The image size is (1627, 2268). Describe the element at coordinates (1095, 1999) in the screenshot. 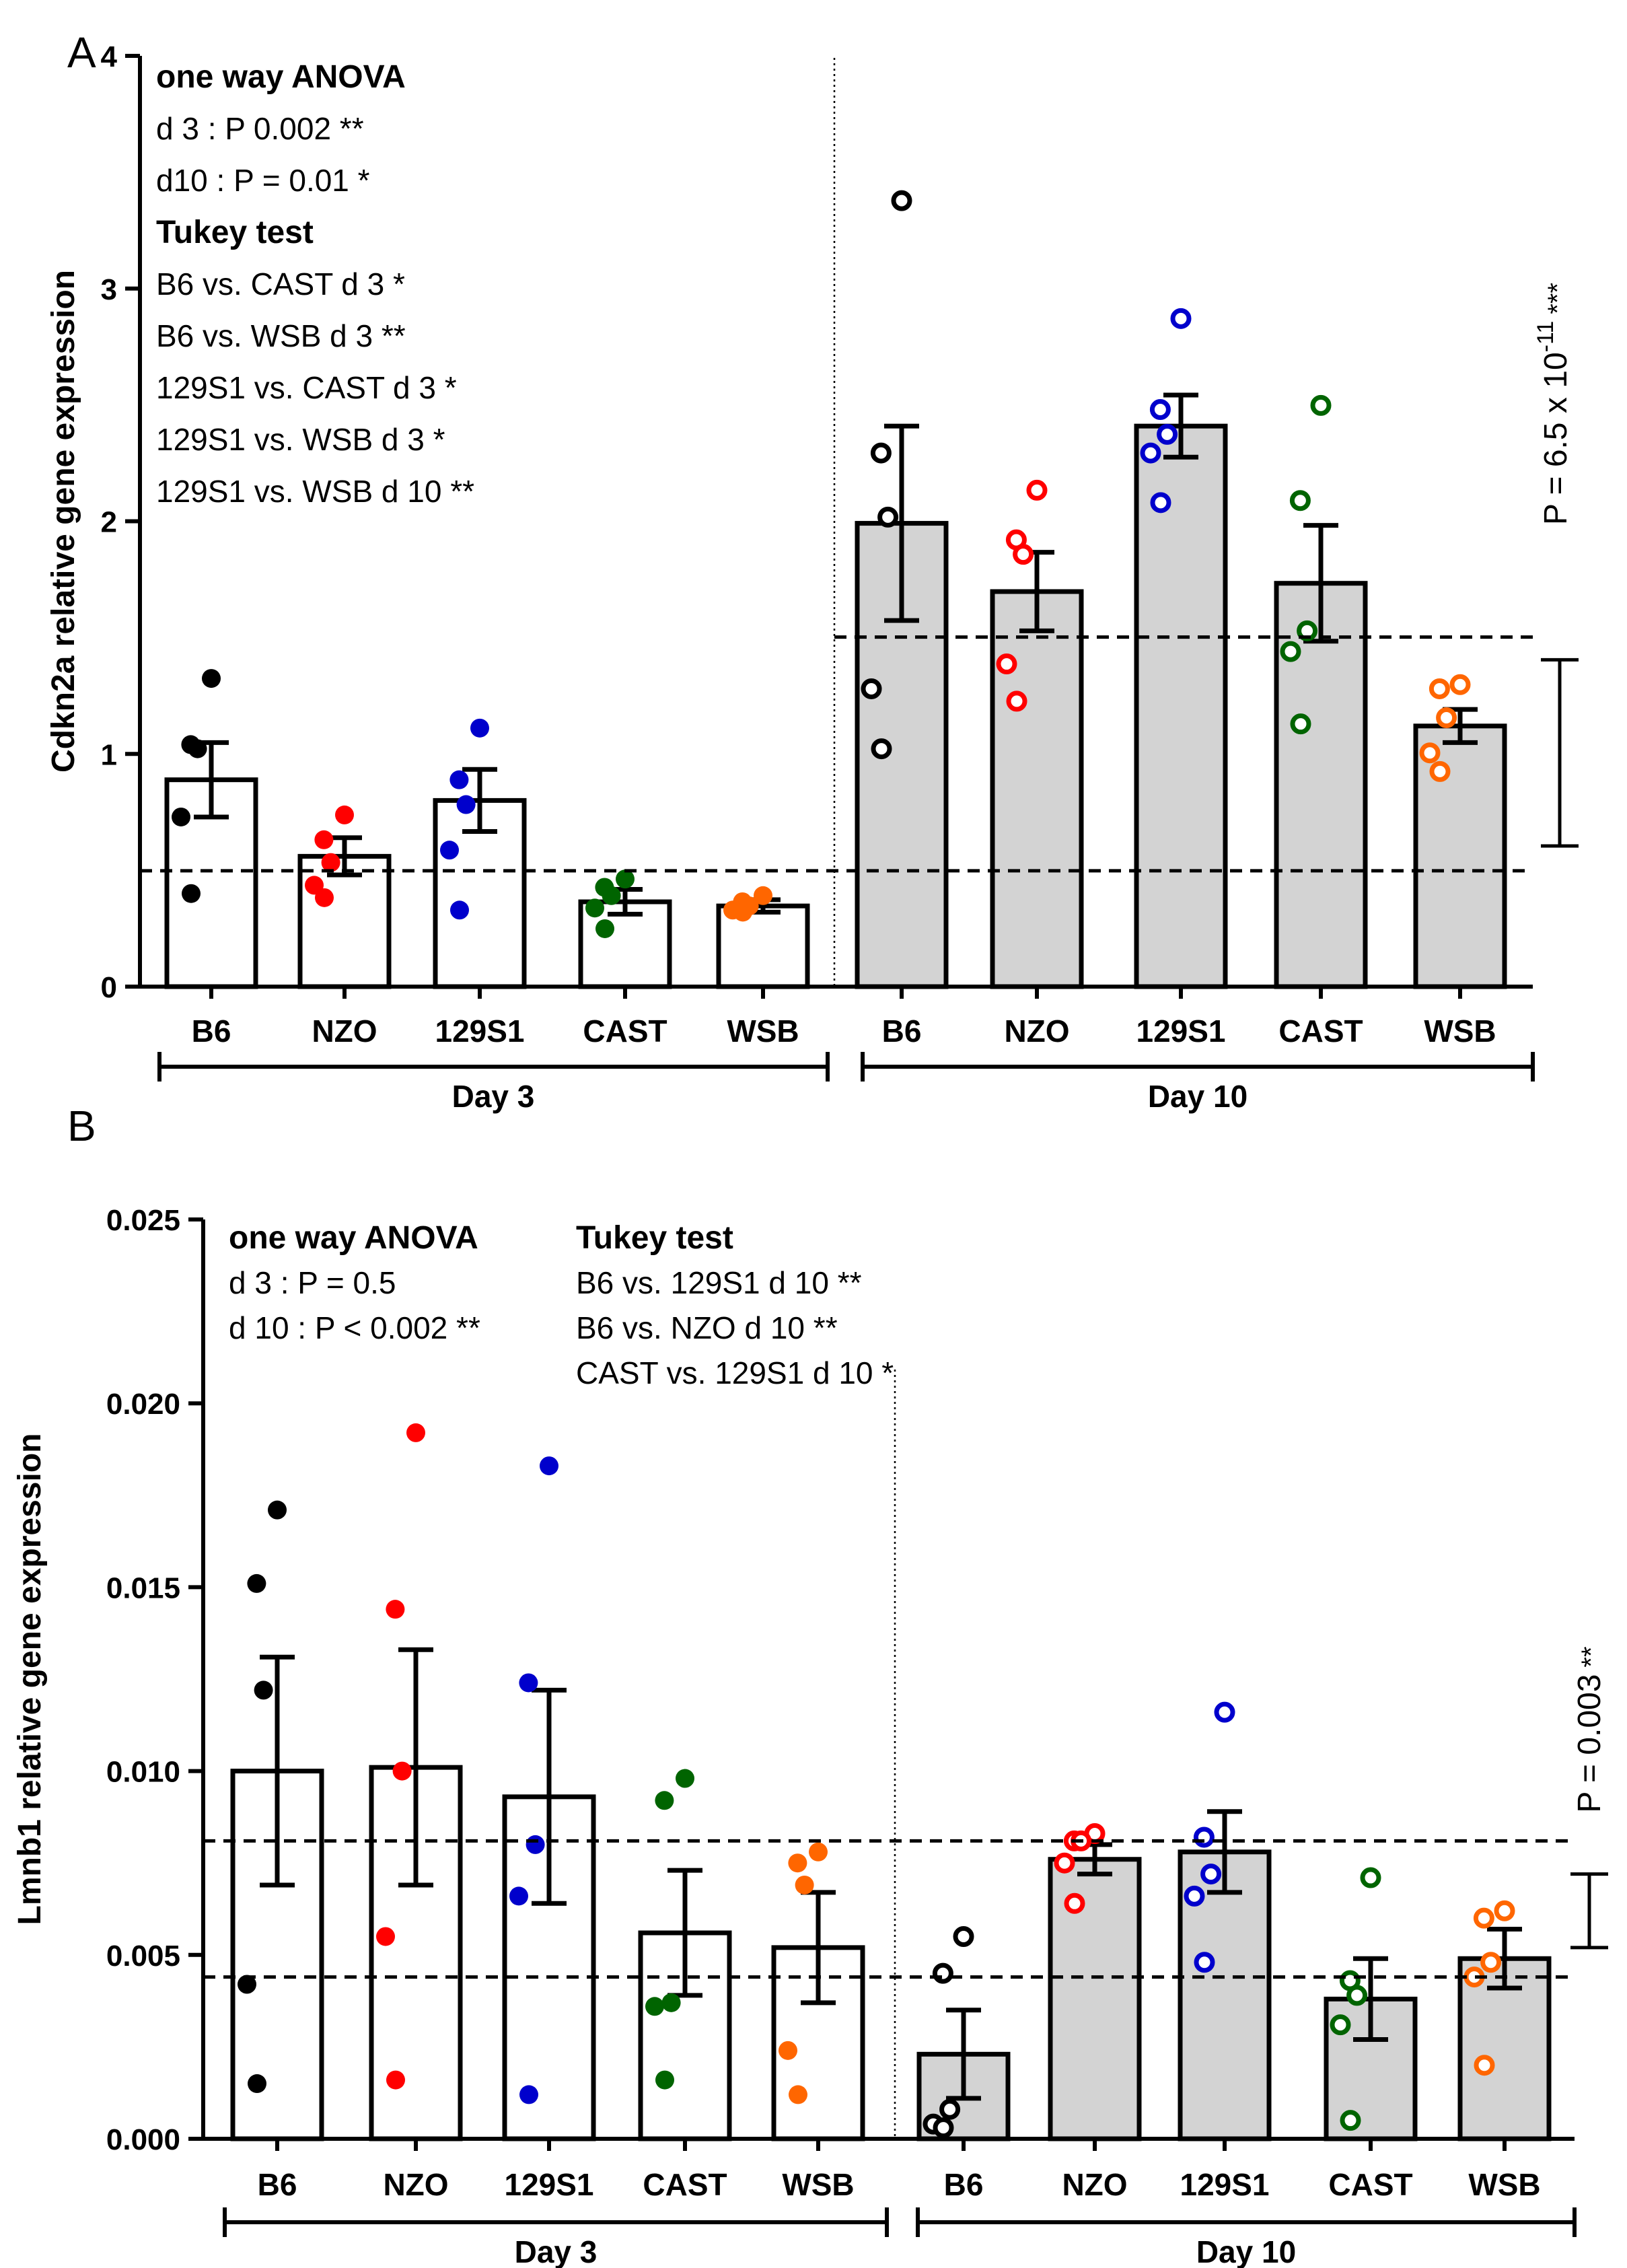

I see `bar-nzo-day10` at that location.